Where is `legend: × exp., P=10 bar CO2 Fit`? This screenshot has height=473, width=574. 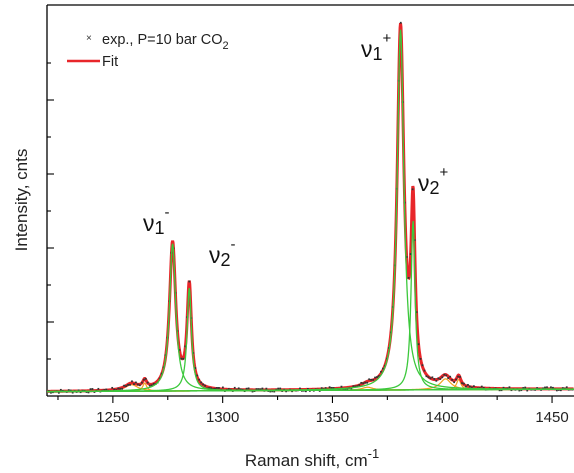 legend: × exp., P=10 bar CO2 Fit is located at coordinates (148, 51).